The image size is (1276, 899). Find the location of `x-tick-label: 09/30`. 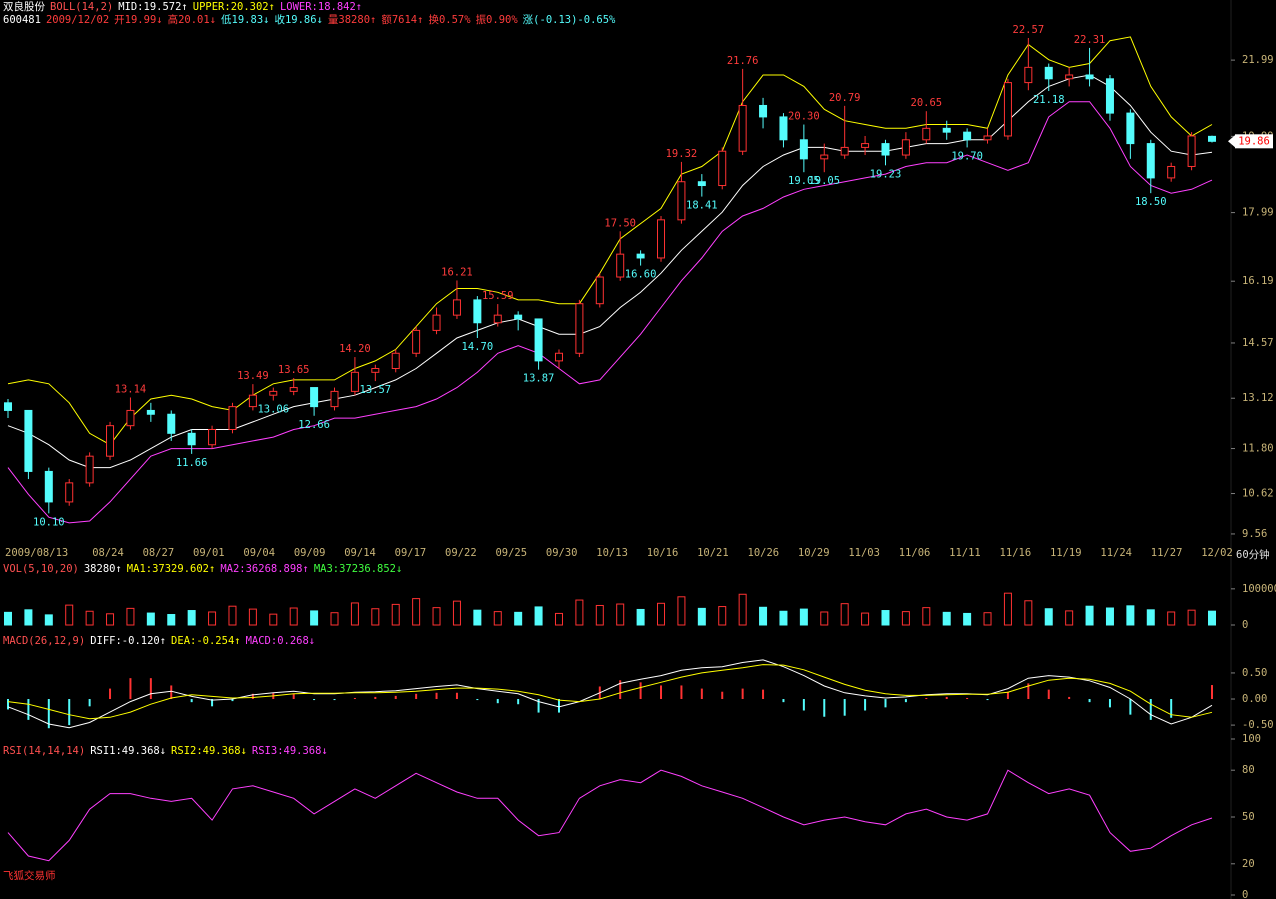

x-tick-label: 09/30 is located at coordinates (562, 553).